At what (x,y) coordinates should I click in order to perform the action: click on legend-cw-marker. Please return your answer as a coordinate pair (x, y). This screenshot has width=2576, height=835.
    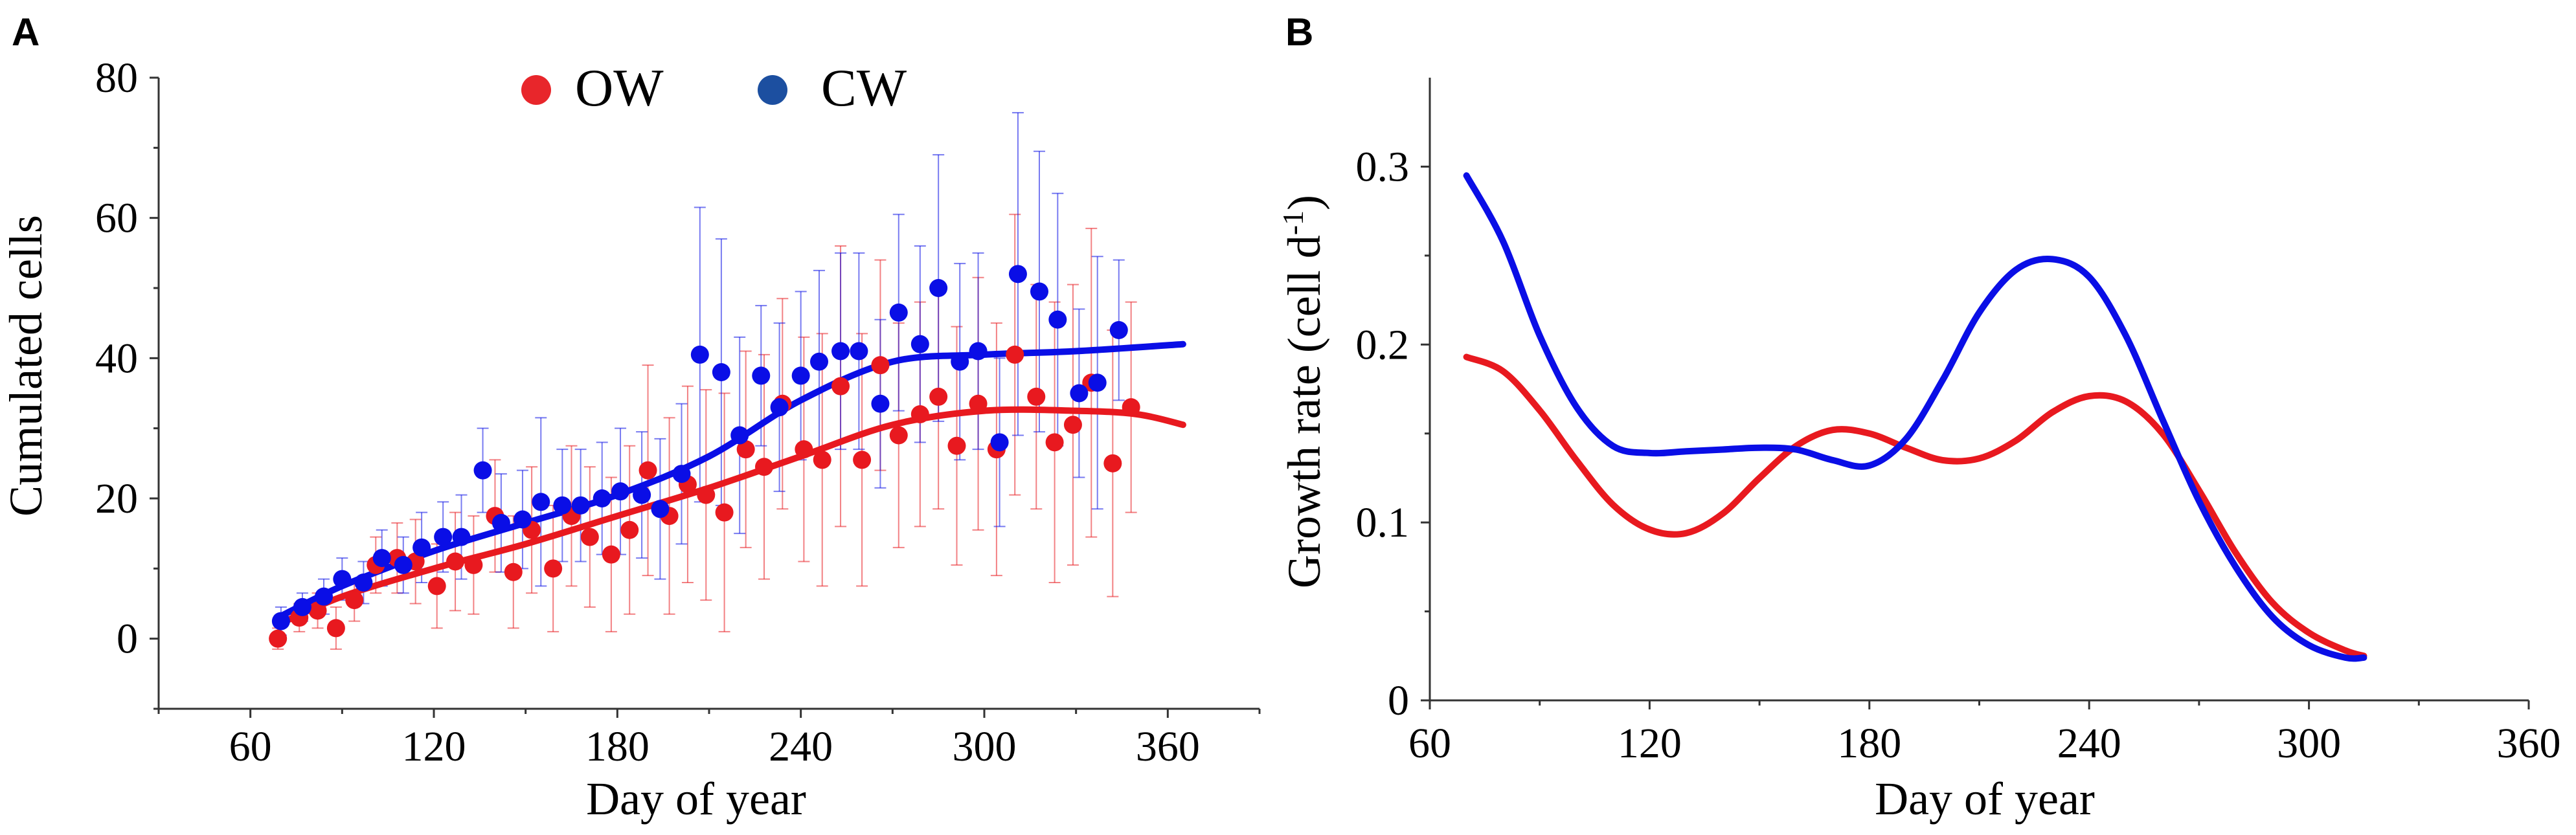
    Looking at the image, I should click on (772, 90).